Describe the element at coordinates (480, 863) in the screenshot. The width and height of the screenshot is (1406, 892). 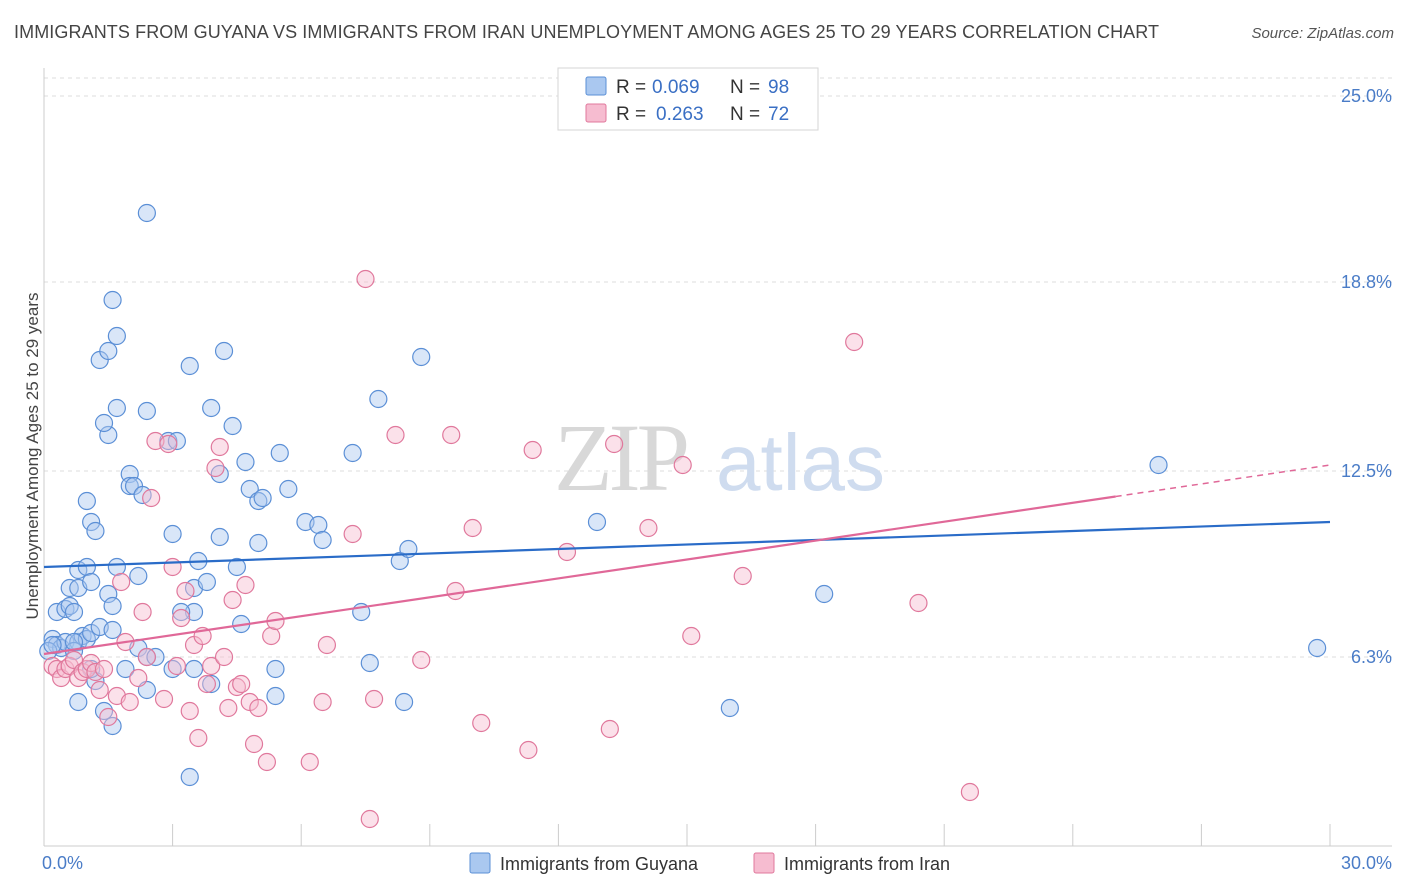
I see `bottom-legend-swatch-guyana` at that location.